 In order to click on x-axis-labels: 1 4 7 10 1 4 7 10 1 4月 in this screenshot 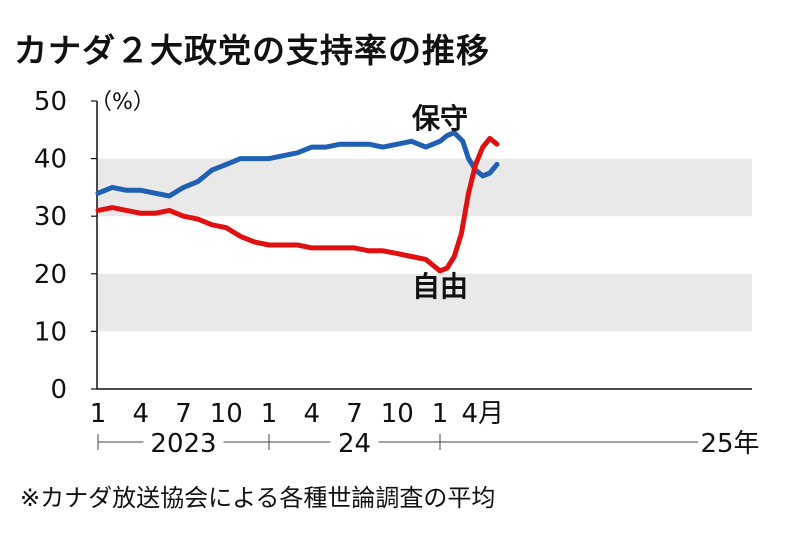, I will do `click(297, 414)`.